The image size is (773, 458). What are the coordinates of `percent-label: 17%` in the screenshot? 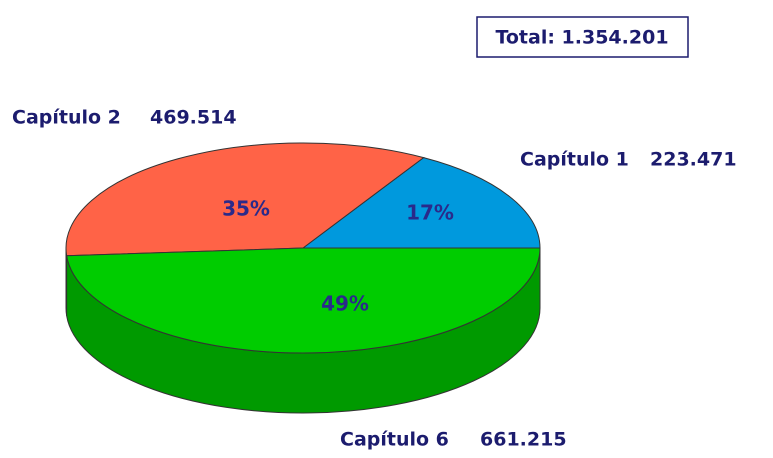 It's located at (430, 213).